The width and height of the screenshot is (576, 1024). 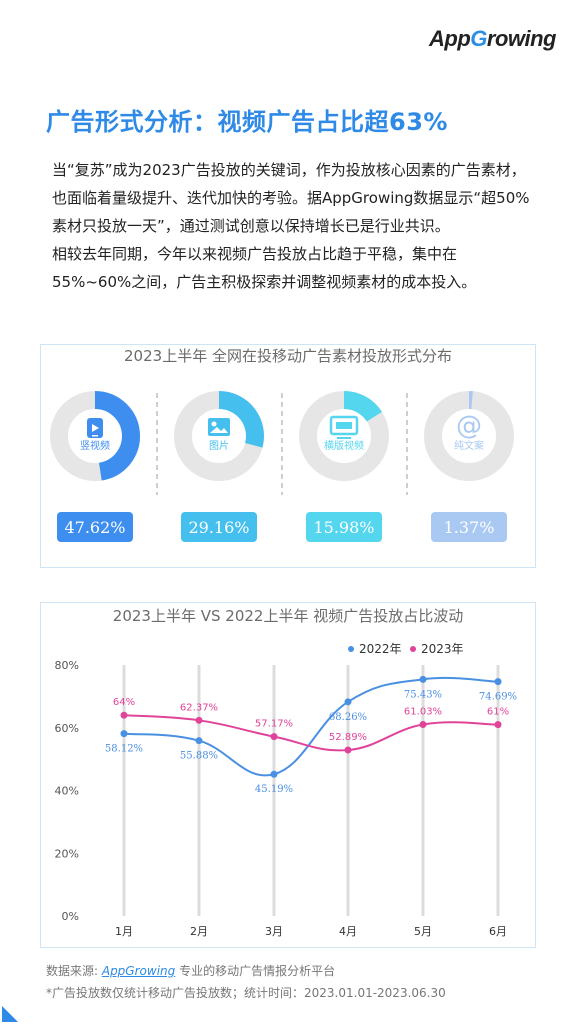 What do you see at coordinates (70, 916) in the screenshot?
I see `y-tick-label: 0%` at bounding box center [70, 916].